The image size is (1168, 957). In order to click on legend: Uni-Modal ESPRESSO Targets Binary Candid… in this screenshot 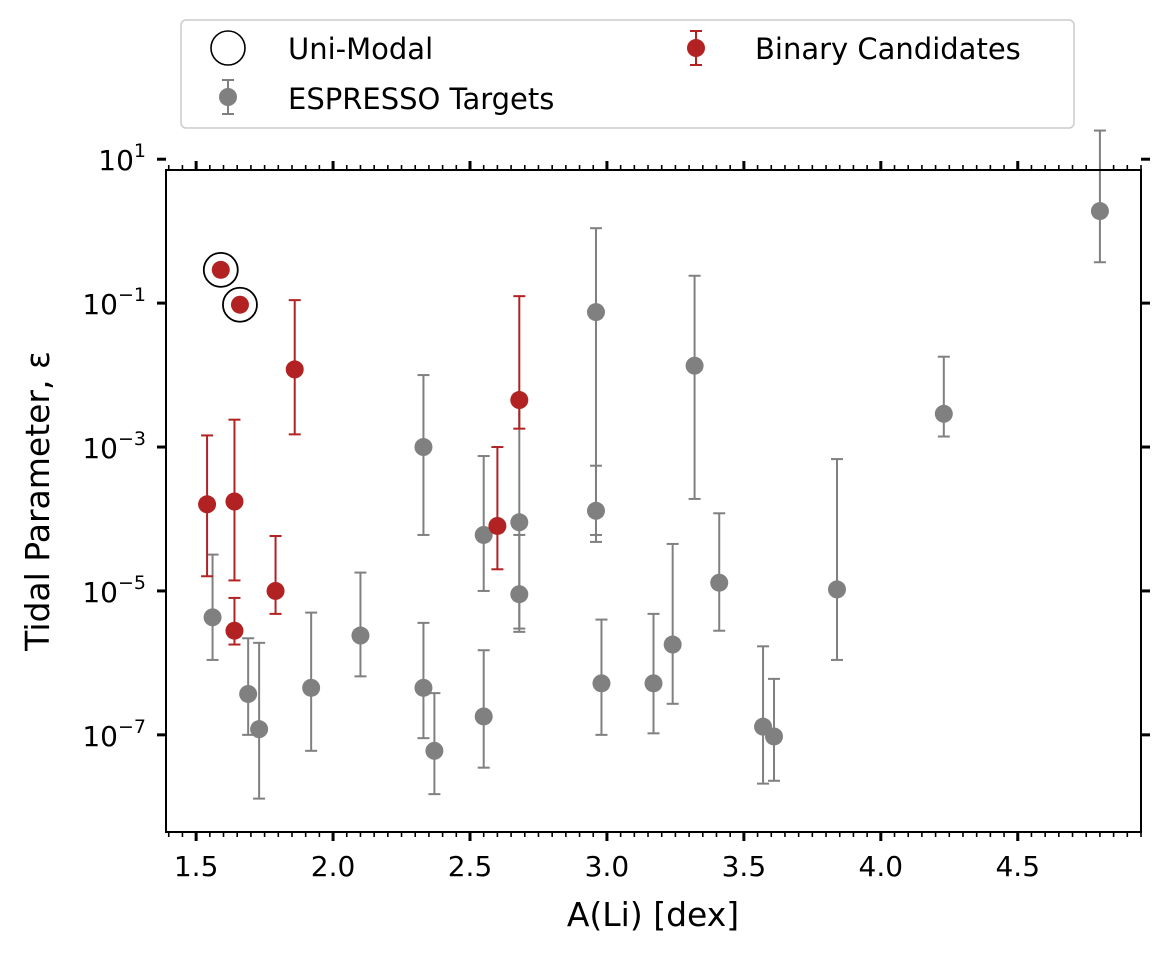, I will do `click(627, 74)`.